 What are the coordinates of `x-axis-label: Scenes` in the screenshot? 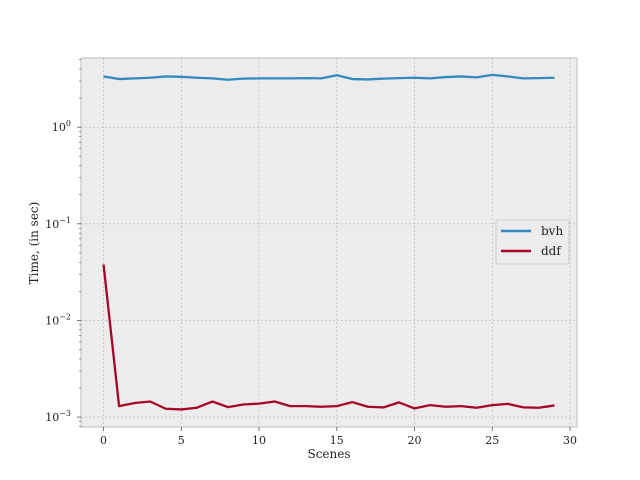 It's located at (328, 454).